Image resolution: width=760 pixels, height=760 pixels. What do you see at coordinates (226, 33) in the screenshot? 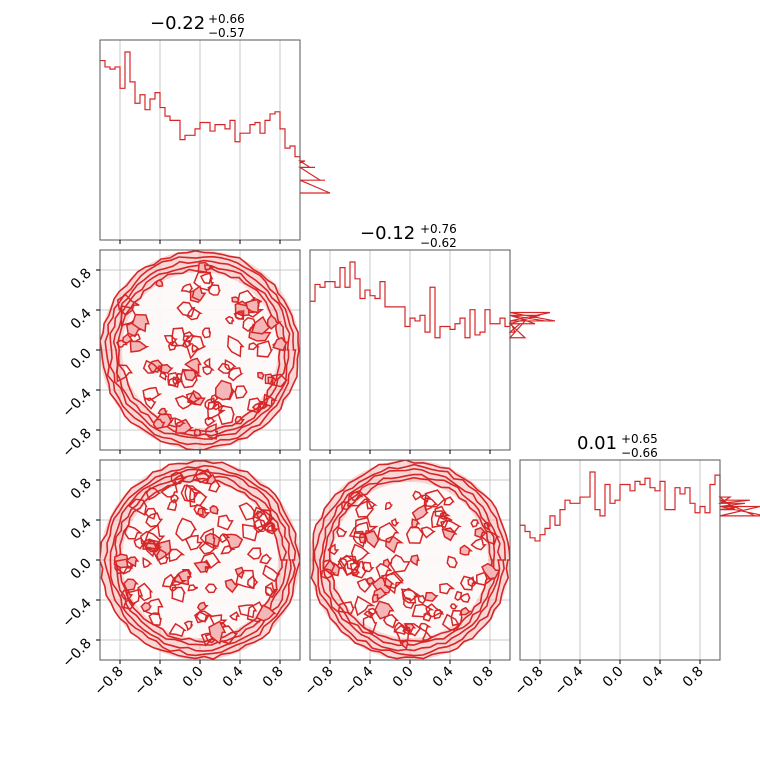
I see `title-1-minus: −0.57` at bounding box center [226, 33].